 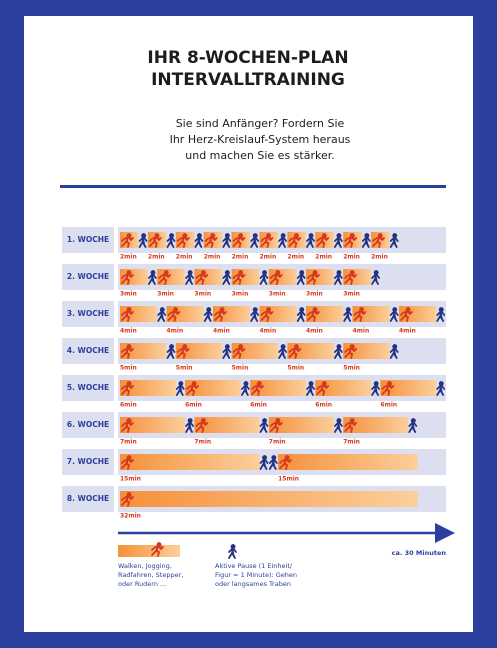 I want to click on week-label: 4. WOCHE, so click(x=88, y=350).